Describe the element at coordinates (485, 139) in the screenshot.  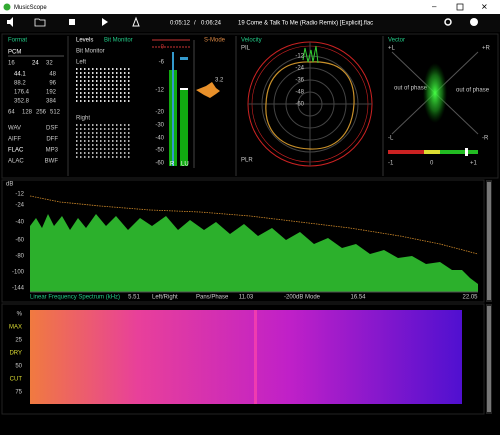
I see `corner-label: -R` at that location.